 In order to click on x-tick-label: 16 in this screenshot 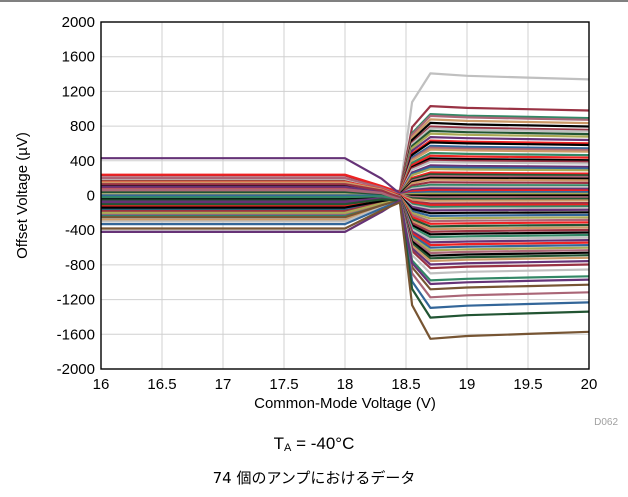, I will do `click(101, 384)`.